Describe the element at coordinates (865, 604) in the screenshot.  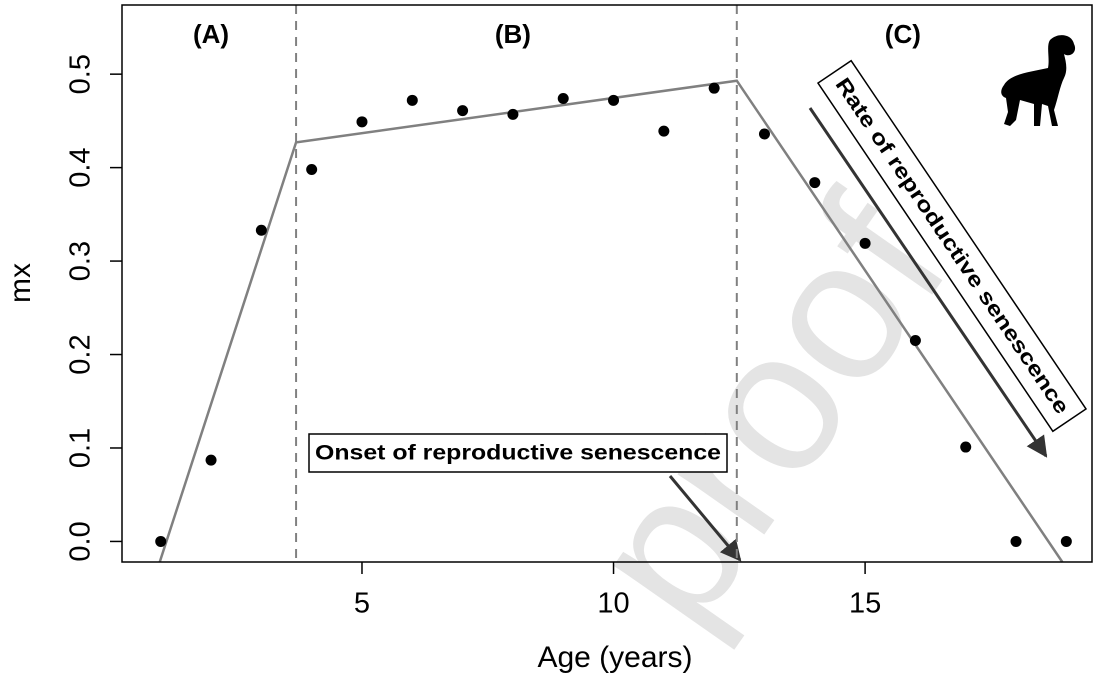
I see `x-tick-label: 15` at that location.